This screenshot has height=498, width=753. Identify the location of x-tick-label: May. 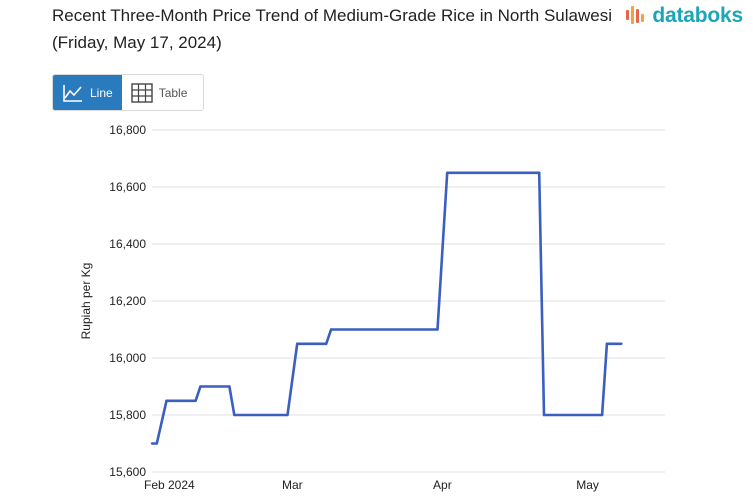
(587, 485).